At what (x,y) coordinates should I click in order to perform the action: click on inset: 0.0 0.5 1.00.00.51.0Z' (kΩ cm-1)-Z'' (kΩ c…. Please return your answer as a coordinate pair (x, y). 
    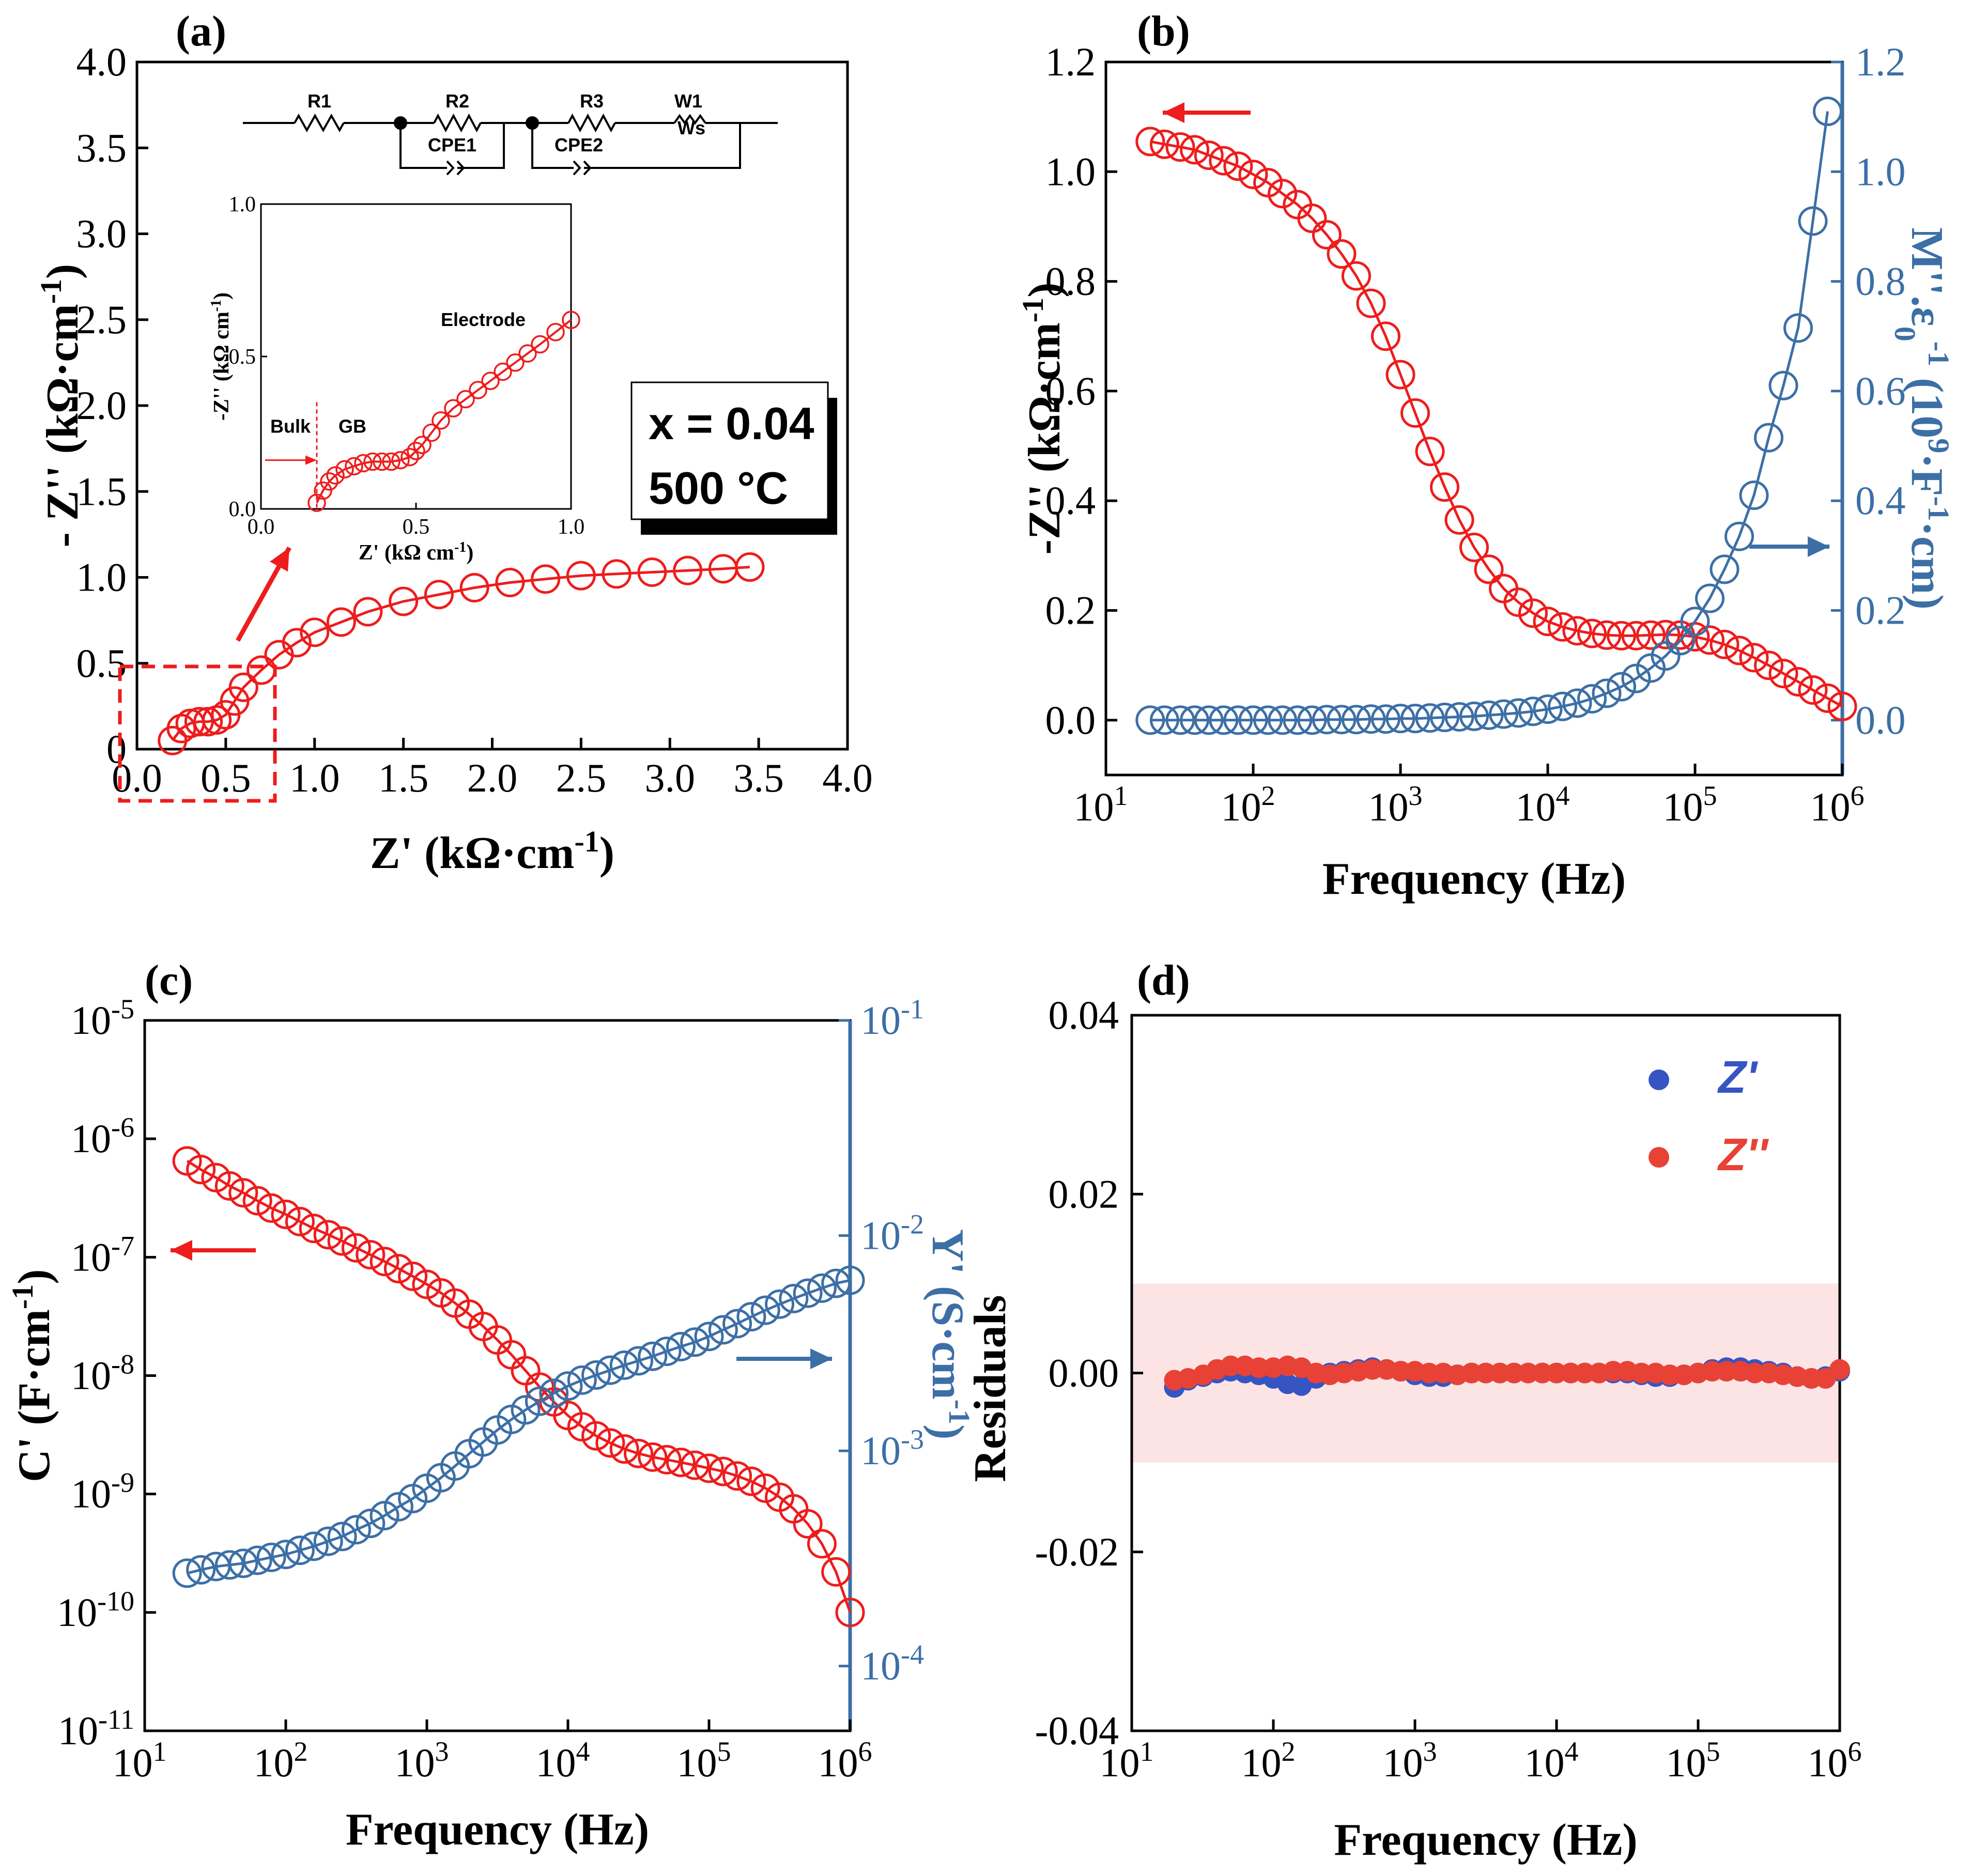
    Looking at the image, I should click on (396, 379).